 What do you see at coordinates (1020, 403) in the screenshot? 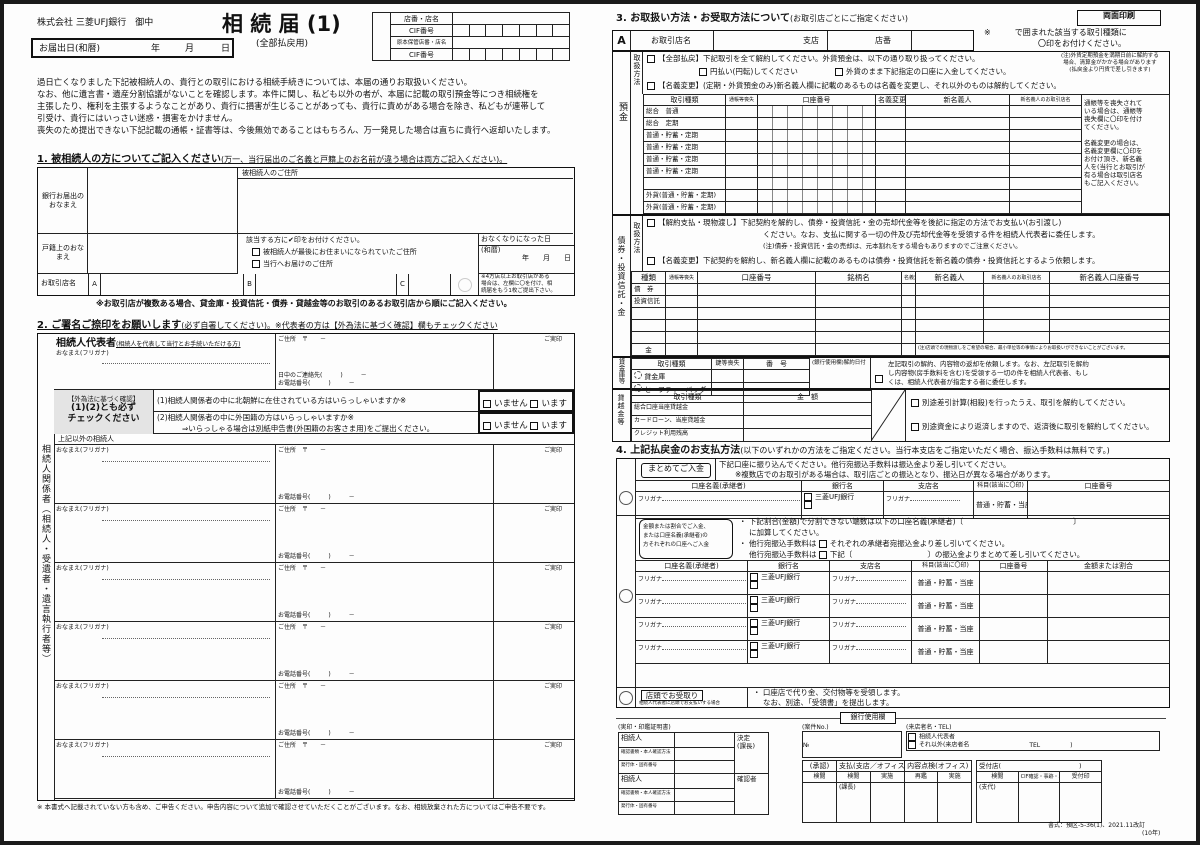
I see `od-opt-offset: 別途差引計算(相殺)を行ったうえ、取引を解約してください。` at bounding box center [1020, 403].